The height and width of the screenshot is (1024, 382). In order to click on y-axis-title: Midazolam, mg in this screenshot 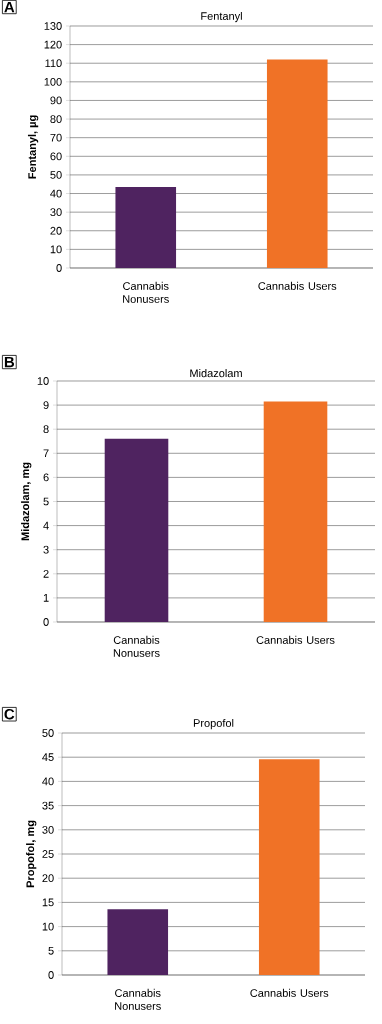, I will do `click(26, 501)`.